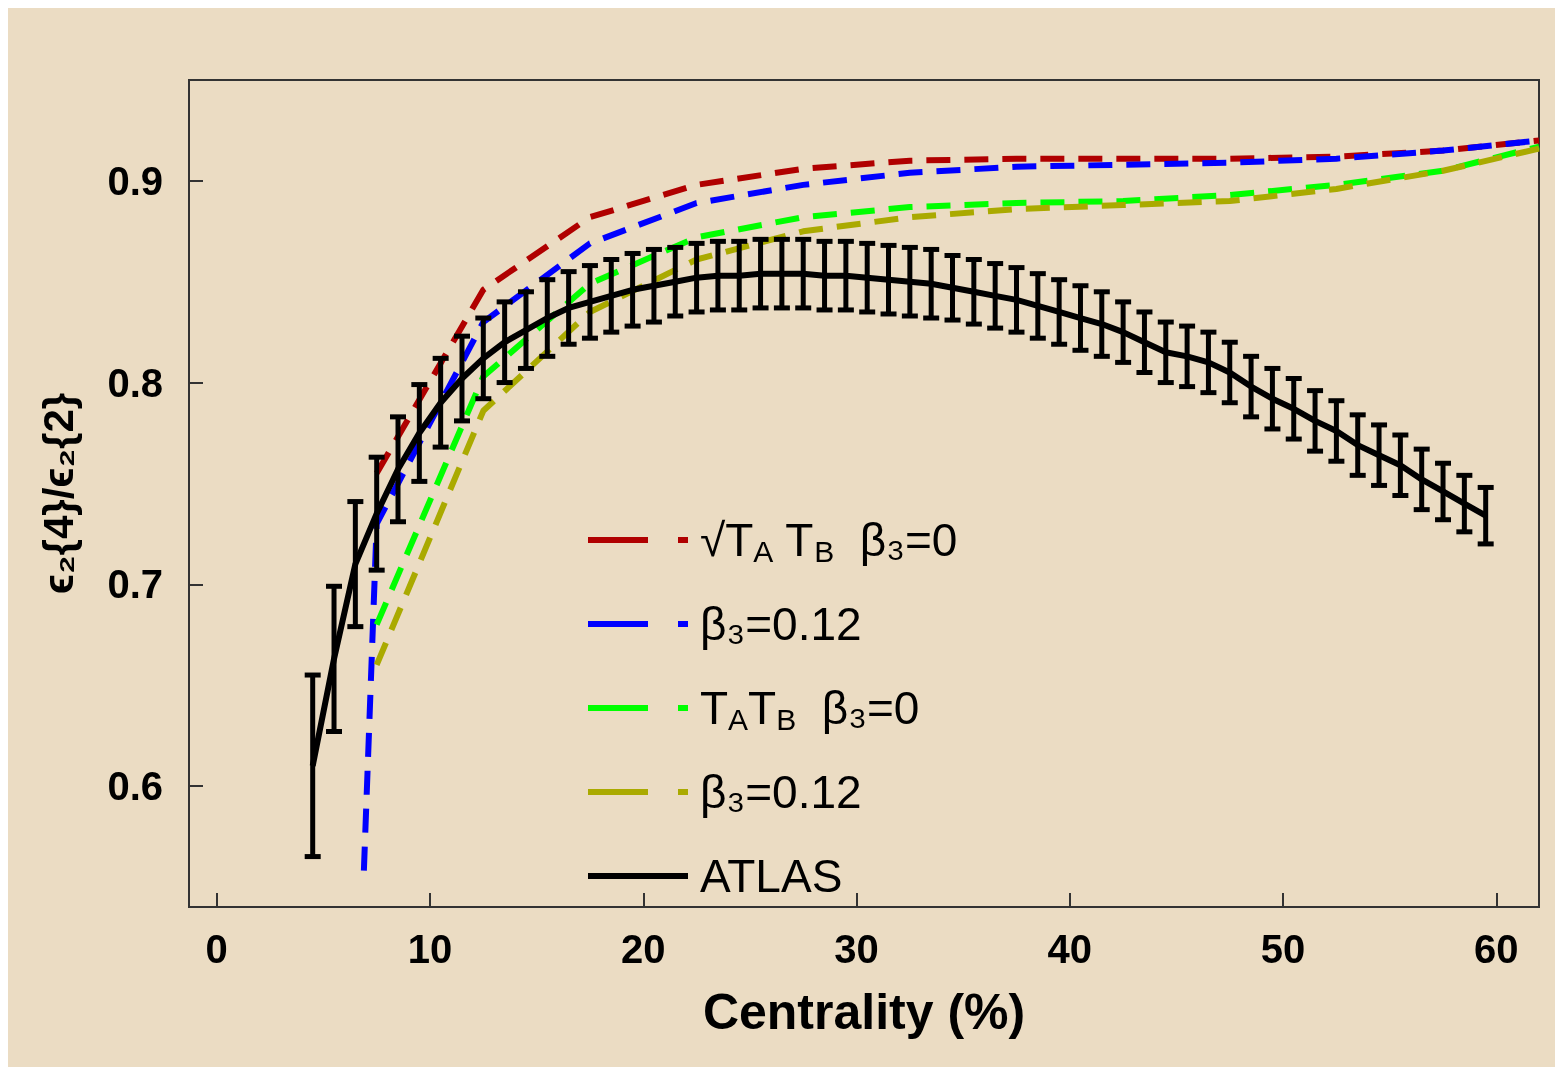 The height and width of the screenshot is (1075, 1563). What do you see at coordinates (856, 949) in the screenshot?
I see `x-tick-label: 30` at bounding box center [856, 949].